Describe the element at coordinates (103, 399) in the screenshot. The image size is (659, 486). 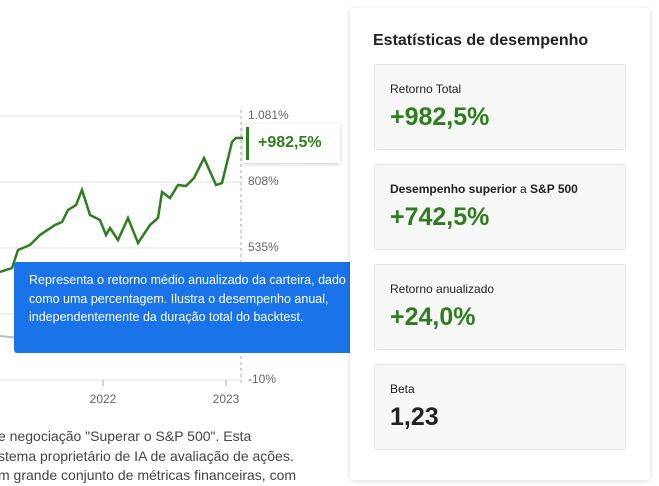
I see `x-tick-label: 2022` at that location.